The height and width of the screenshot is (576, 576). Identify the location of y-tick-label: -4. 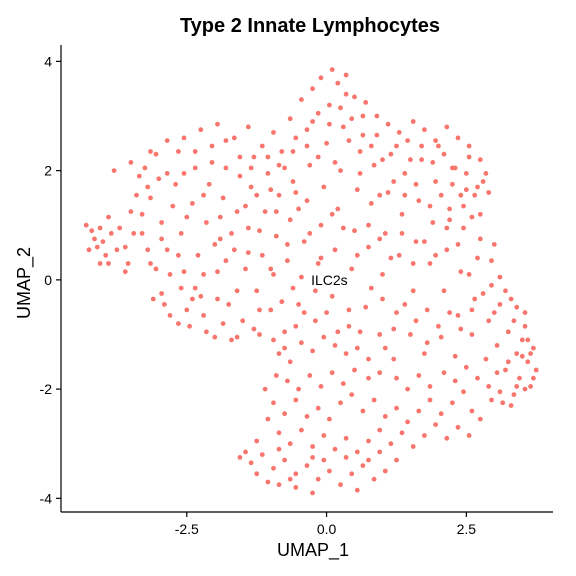
(46, 498).